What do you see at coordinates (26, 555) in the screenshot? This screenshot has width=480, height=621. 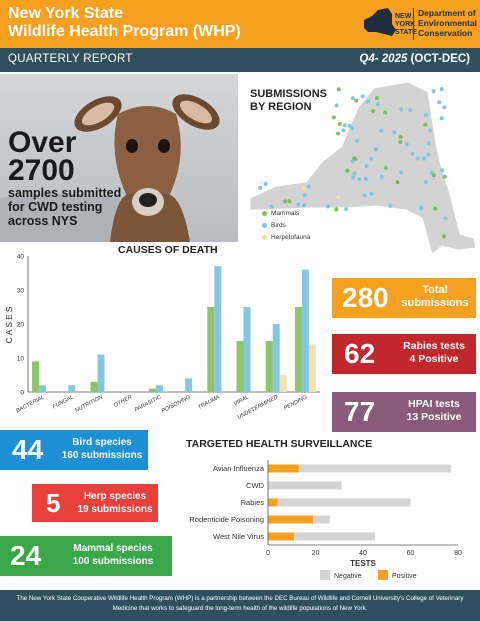 I see `stat-mammal-number: 24` at bounding box center [26, 555].